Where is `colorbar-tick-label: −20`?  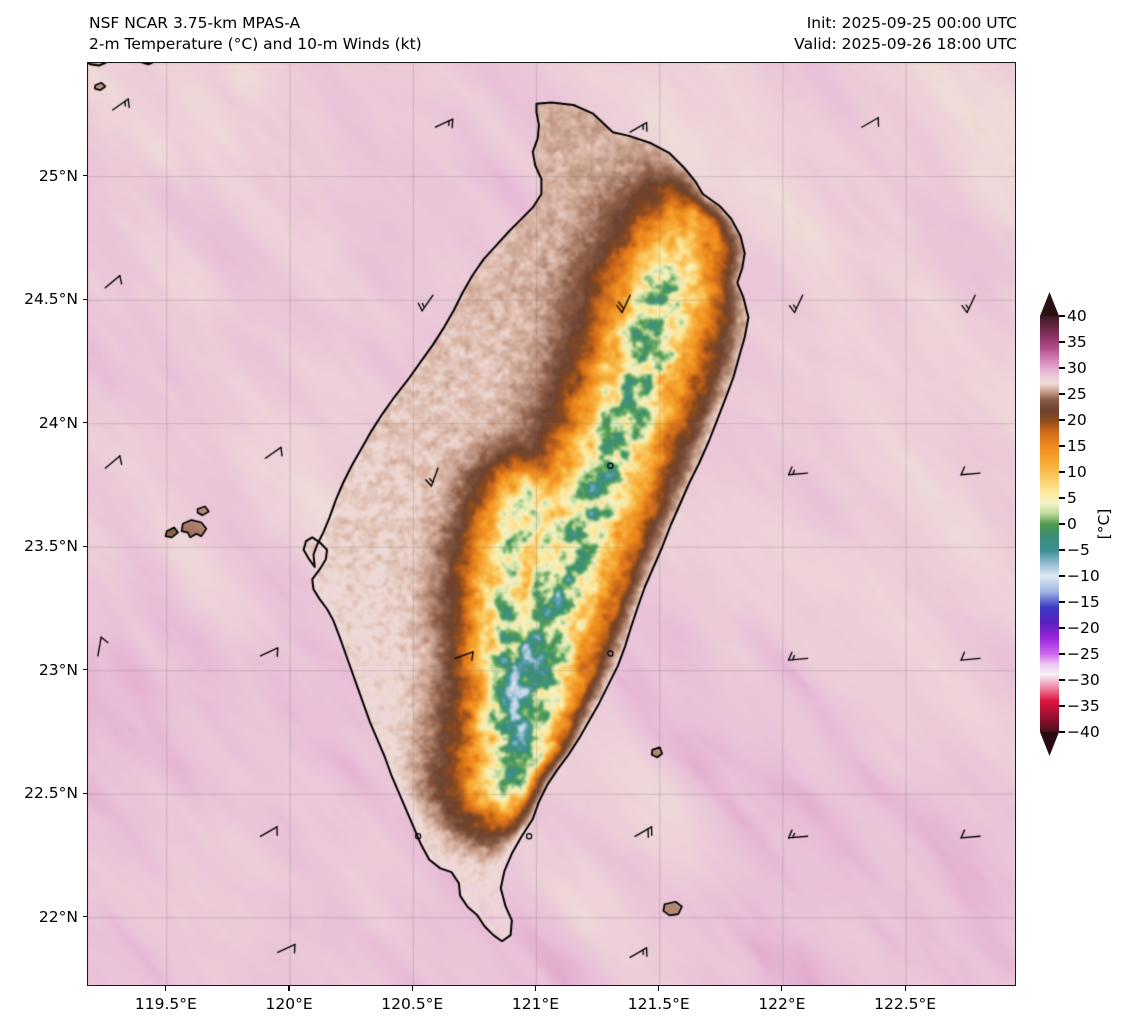
colorbar-tick-label: −20 is located at coordinates (1083, 628).